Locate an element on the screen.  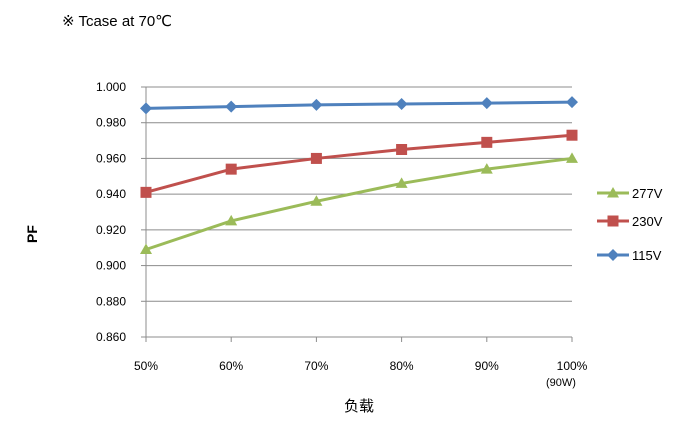
y-tick-label: 0.940 is located at coordinates (111, 194).